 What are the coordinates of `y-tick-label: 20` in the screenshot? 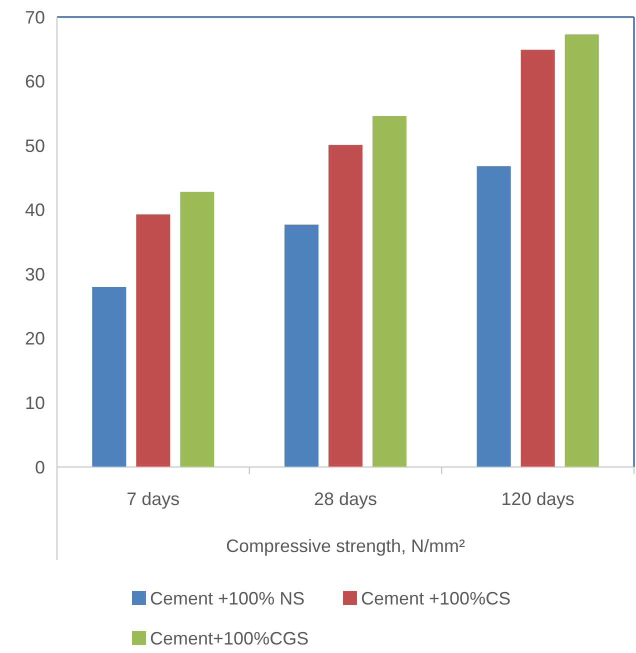 It's located at (34, 338).